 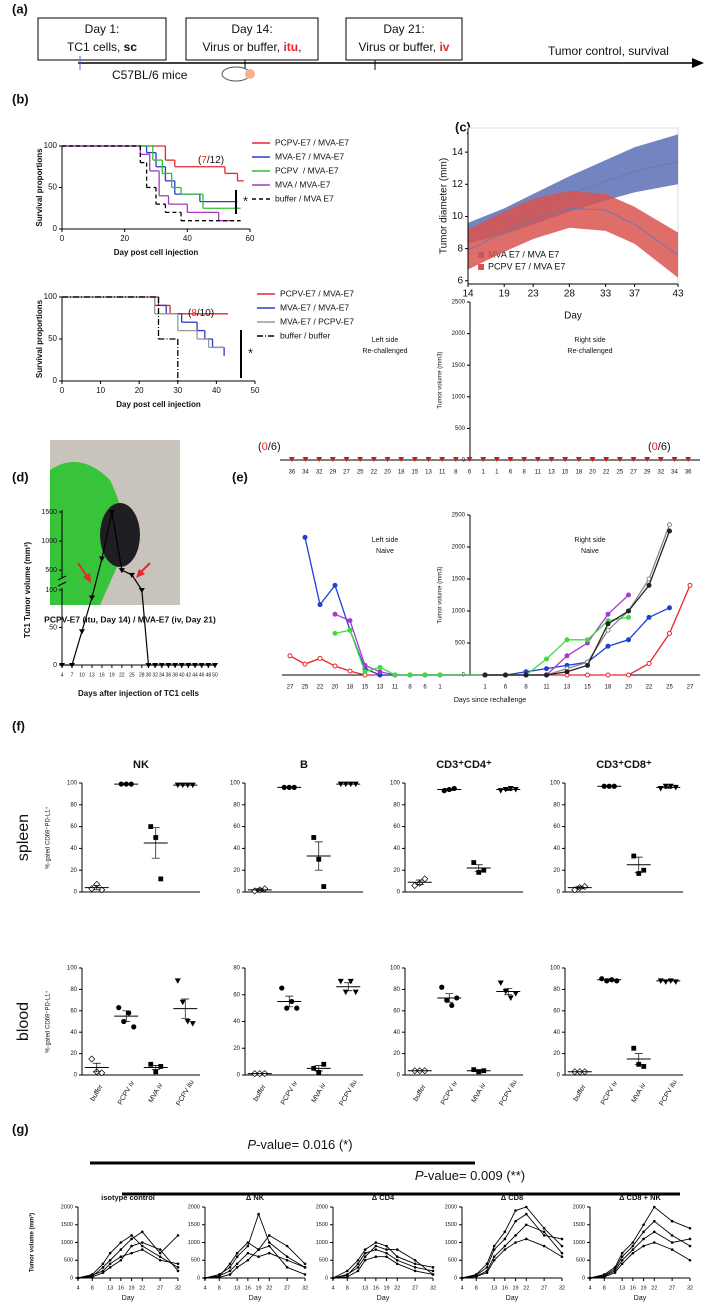 What do you see at coordinates (115, 522) in the screenshot?
I see `panel-d-photo` at bounding box center [115, 522].